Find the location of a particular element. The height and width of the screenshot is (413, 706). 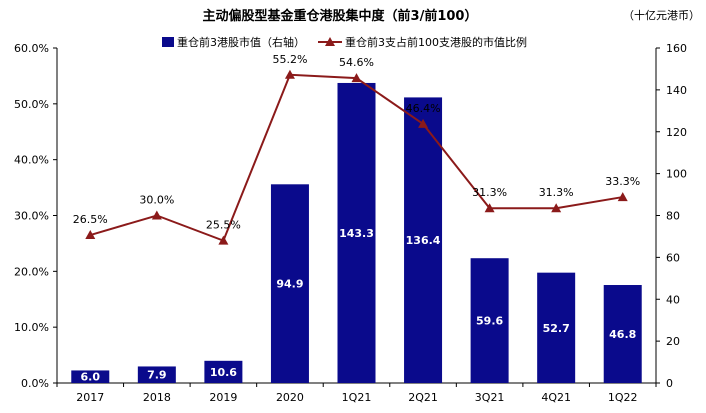

right-tick-label: 0 is located at coordinates (669, 383).